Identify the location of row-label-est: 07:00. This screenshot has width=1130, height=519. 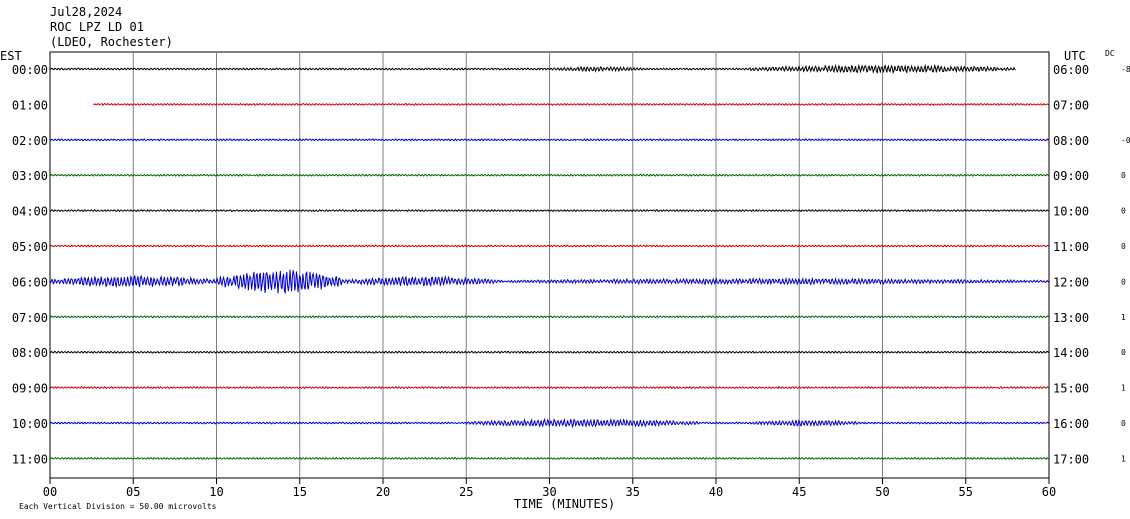
(30, 318).